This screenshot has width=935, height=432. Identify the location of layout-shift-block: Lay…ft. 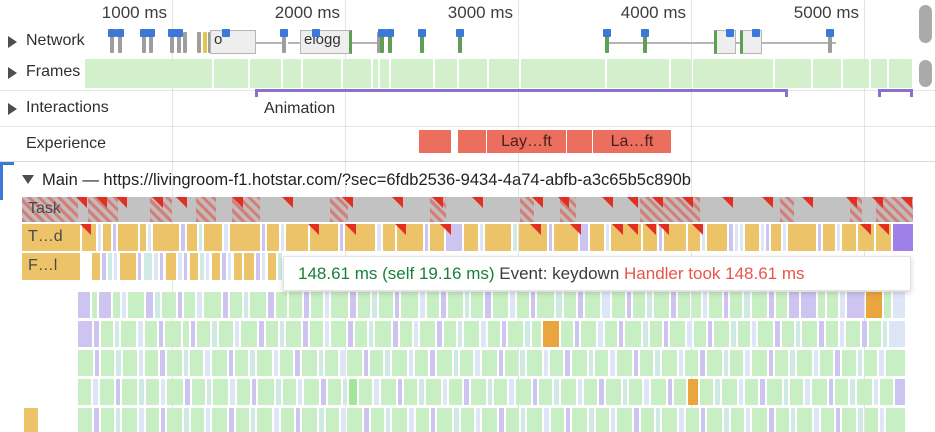
(526, 141).